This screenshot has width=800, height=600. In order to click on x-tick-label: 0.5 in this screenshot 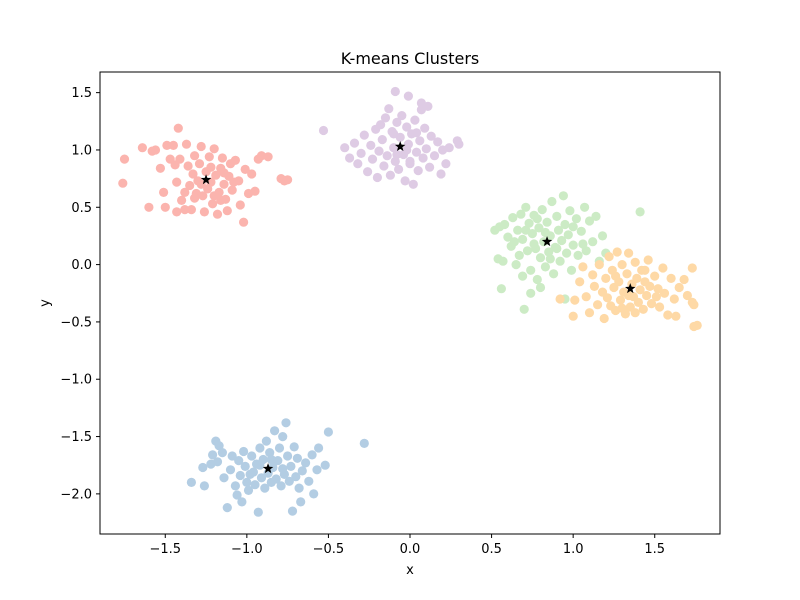, I will do `click(491, 549)`.